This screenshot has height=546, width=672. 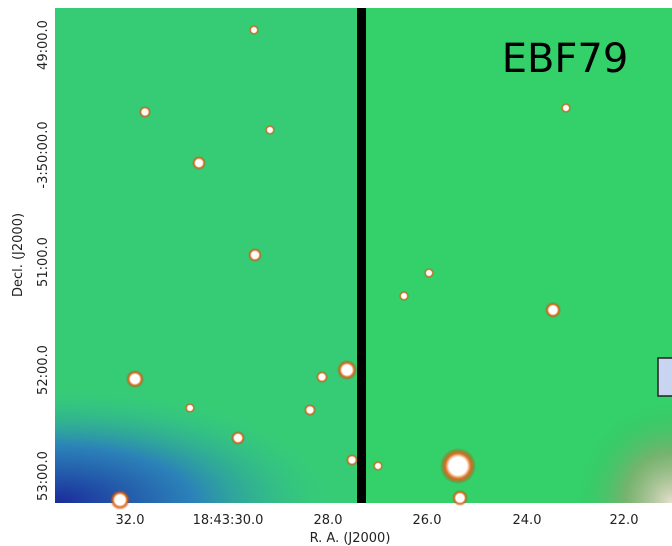 What do you see at coordinates (18, 255) in the screenshot?
I see `y-axis-title: Decl. (J2000)` at bounding box center [18, 255].